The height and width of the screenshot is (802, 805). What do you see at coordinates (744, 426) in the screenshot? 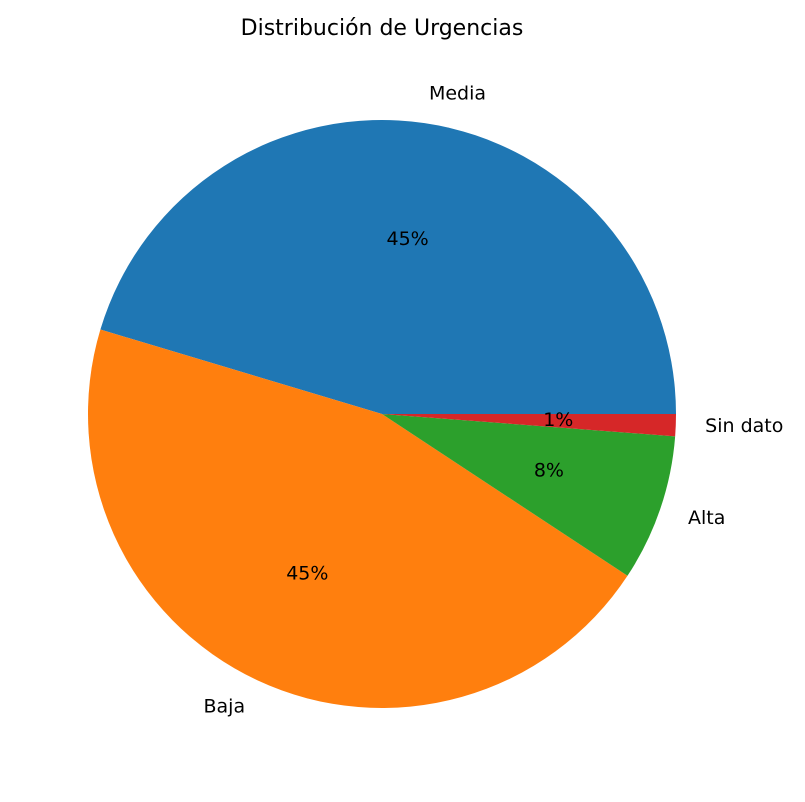
I see `slice-label-sin-dato: Sin dato` at bounding box center [744, 426].